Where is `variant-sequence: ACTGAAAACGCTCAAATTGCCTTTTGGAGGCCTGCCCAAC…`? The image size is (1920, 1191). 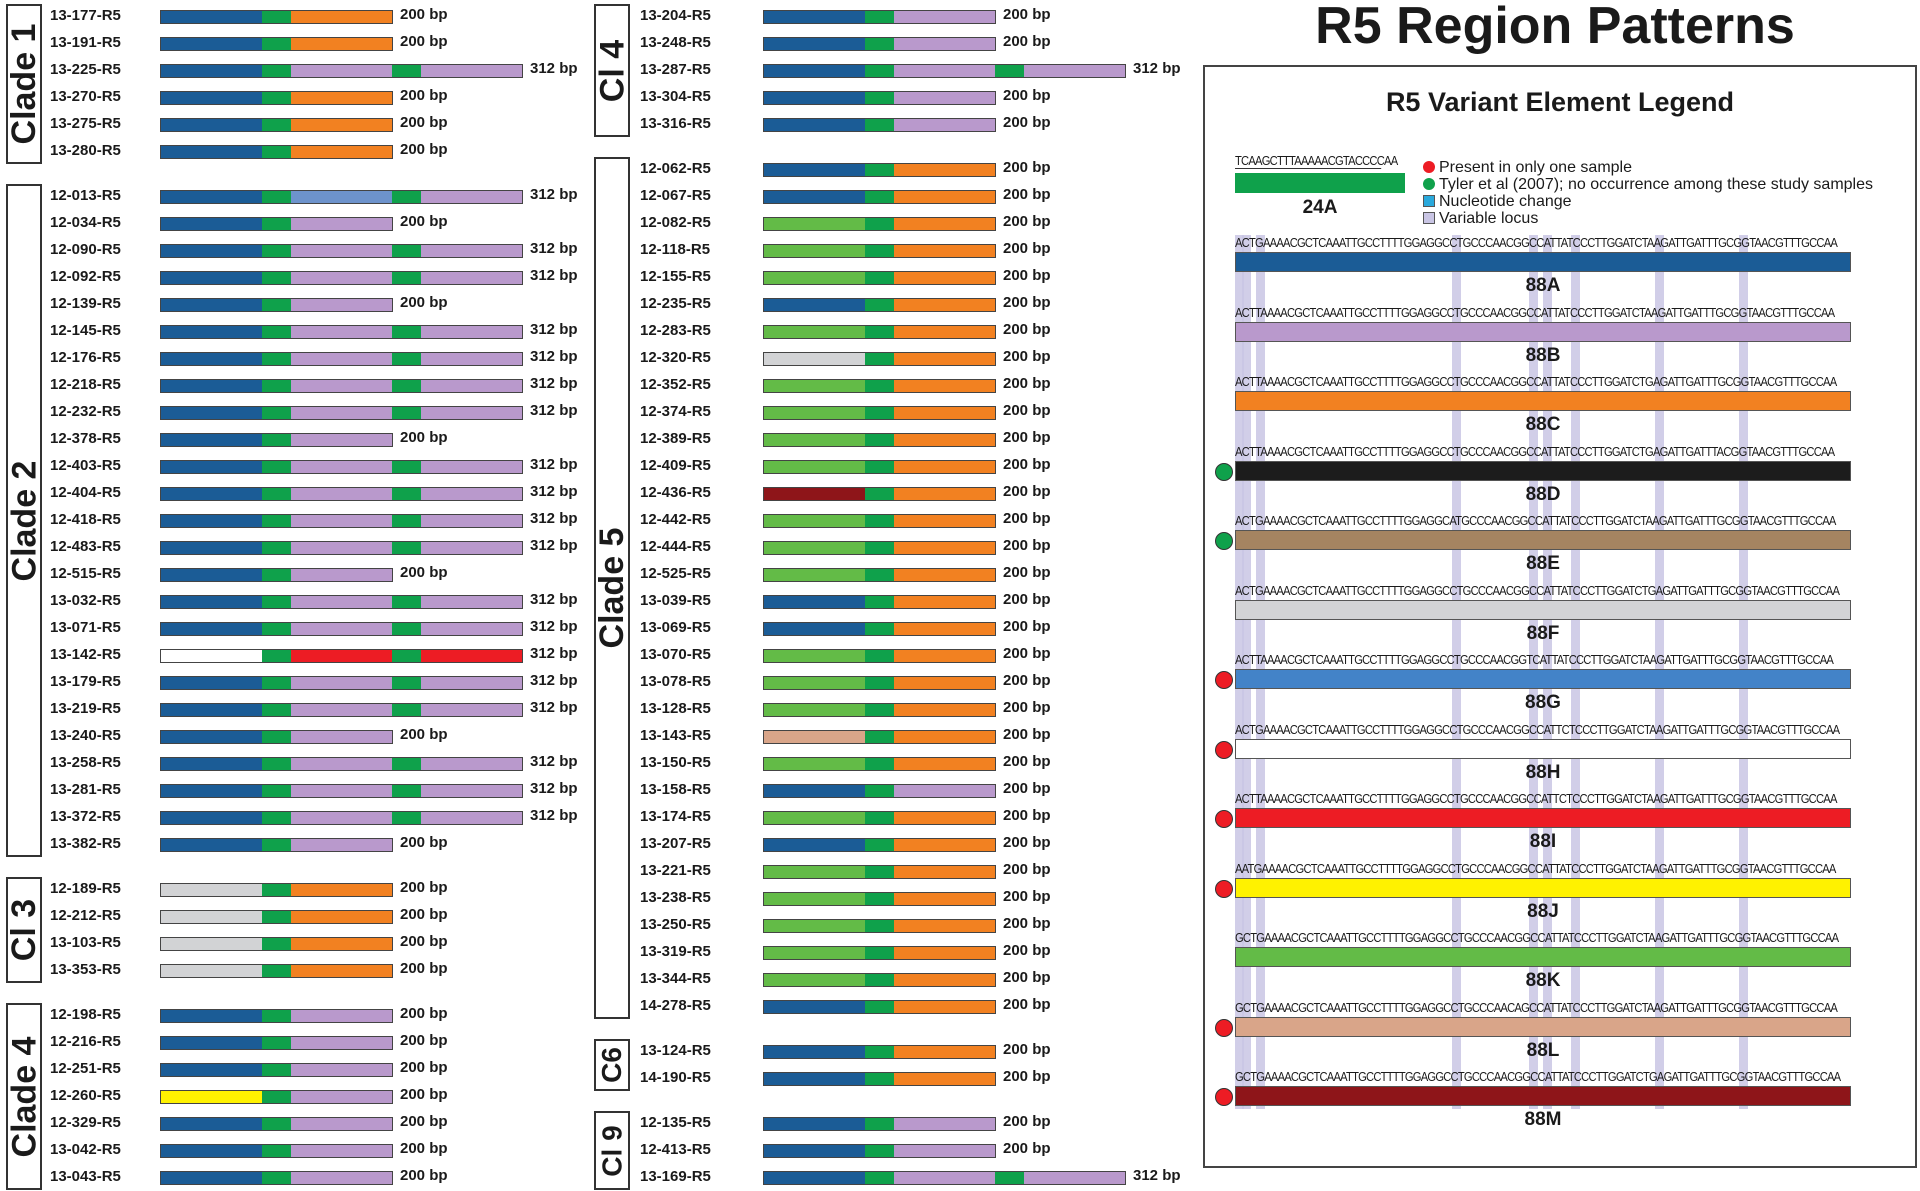
variant-sequence: ACTGAAAACGCTCAAATTGCCTTTTGGAGGCCTGCCCAAC… is located at coordinates (1537, 590).